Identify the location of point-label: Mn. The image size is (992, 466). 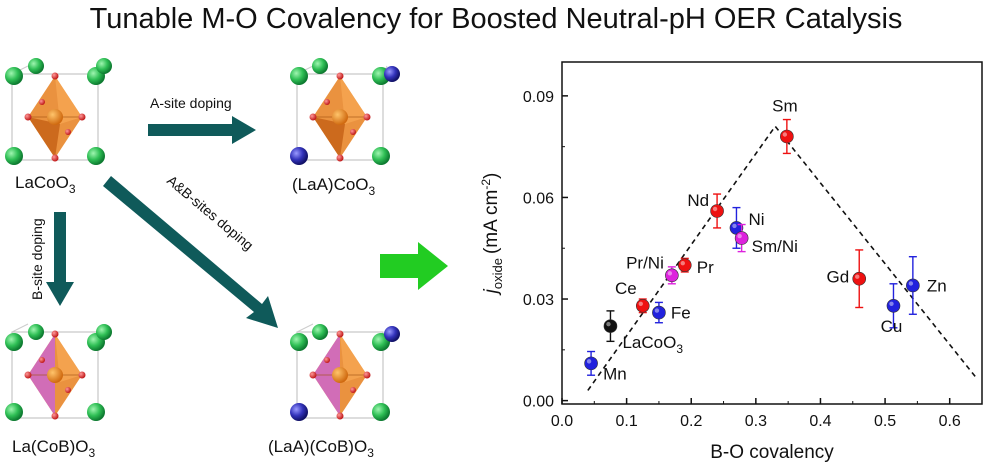
(615, 373).